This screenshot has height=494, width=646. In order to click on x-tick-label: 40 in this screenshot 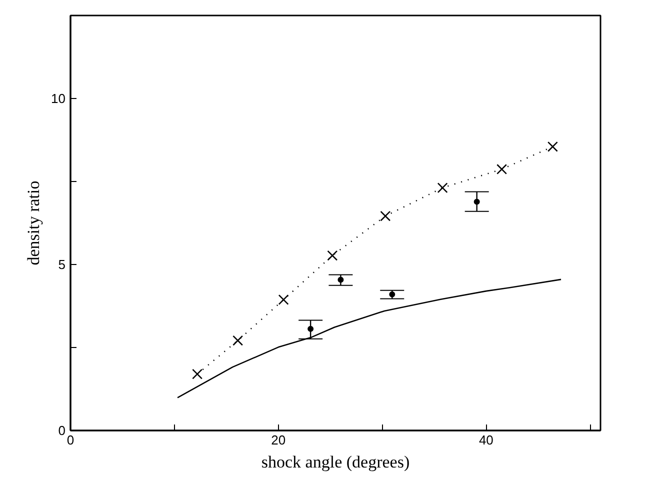, I will do `click(486, 440)`.